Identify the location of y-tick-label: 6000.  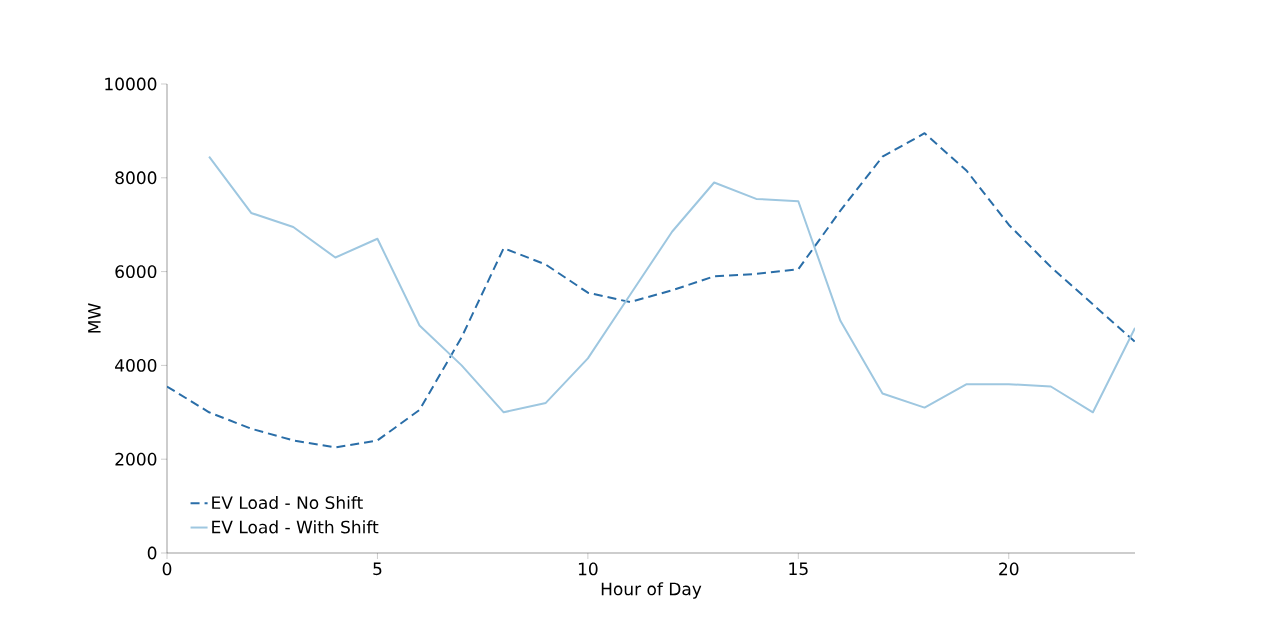
(136, 272).